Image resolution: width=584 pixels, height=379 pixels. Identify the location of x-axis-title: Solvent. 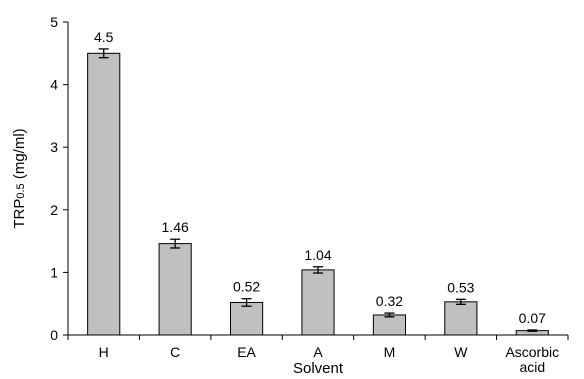
(318, 368).